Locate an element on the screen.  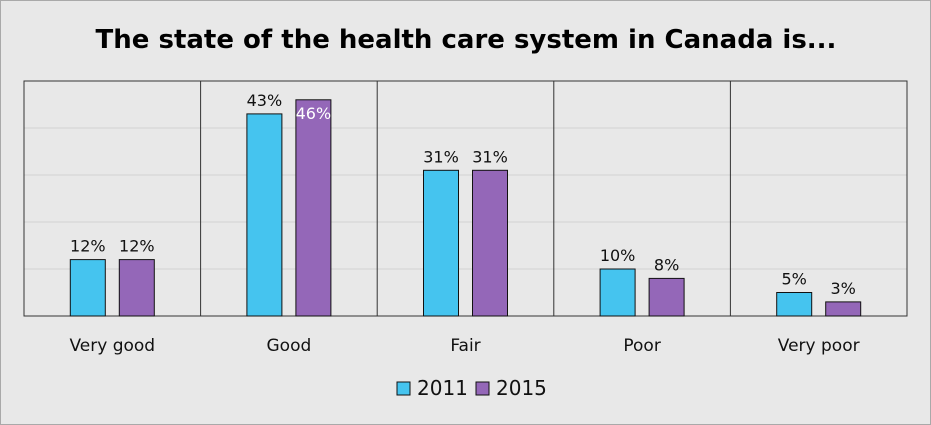
legend-entry-2011: 2011 is located at coordinates (442, 388).